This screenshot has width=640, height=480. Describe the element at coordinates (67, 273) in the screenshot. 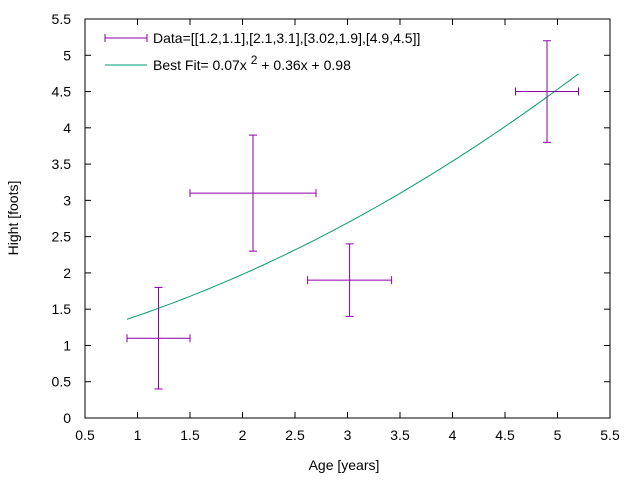

I see `y-tick-label: 2` at that location.